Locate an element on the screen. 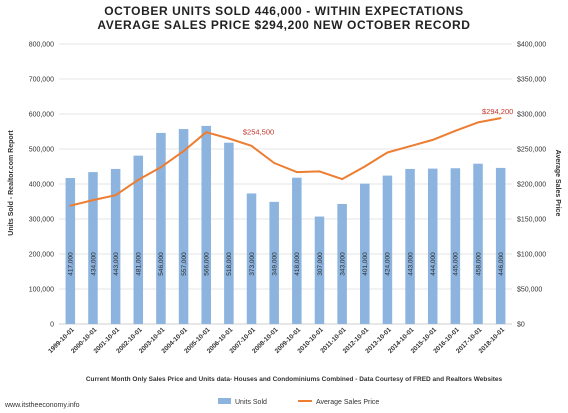 The height and width of the screenshot is (413, 568). y-left-tick-label: 200,000 is located at coordinates (41, 255).